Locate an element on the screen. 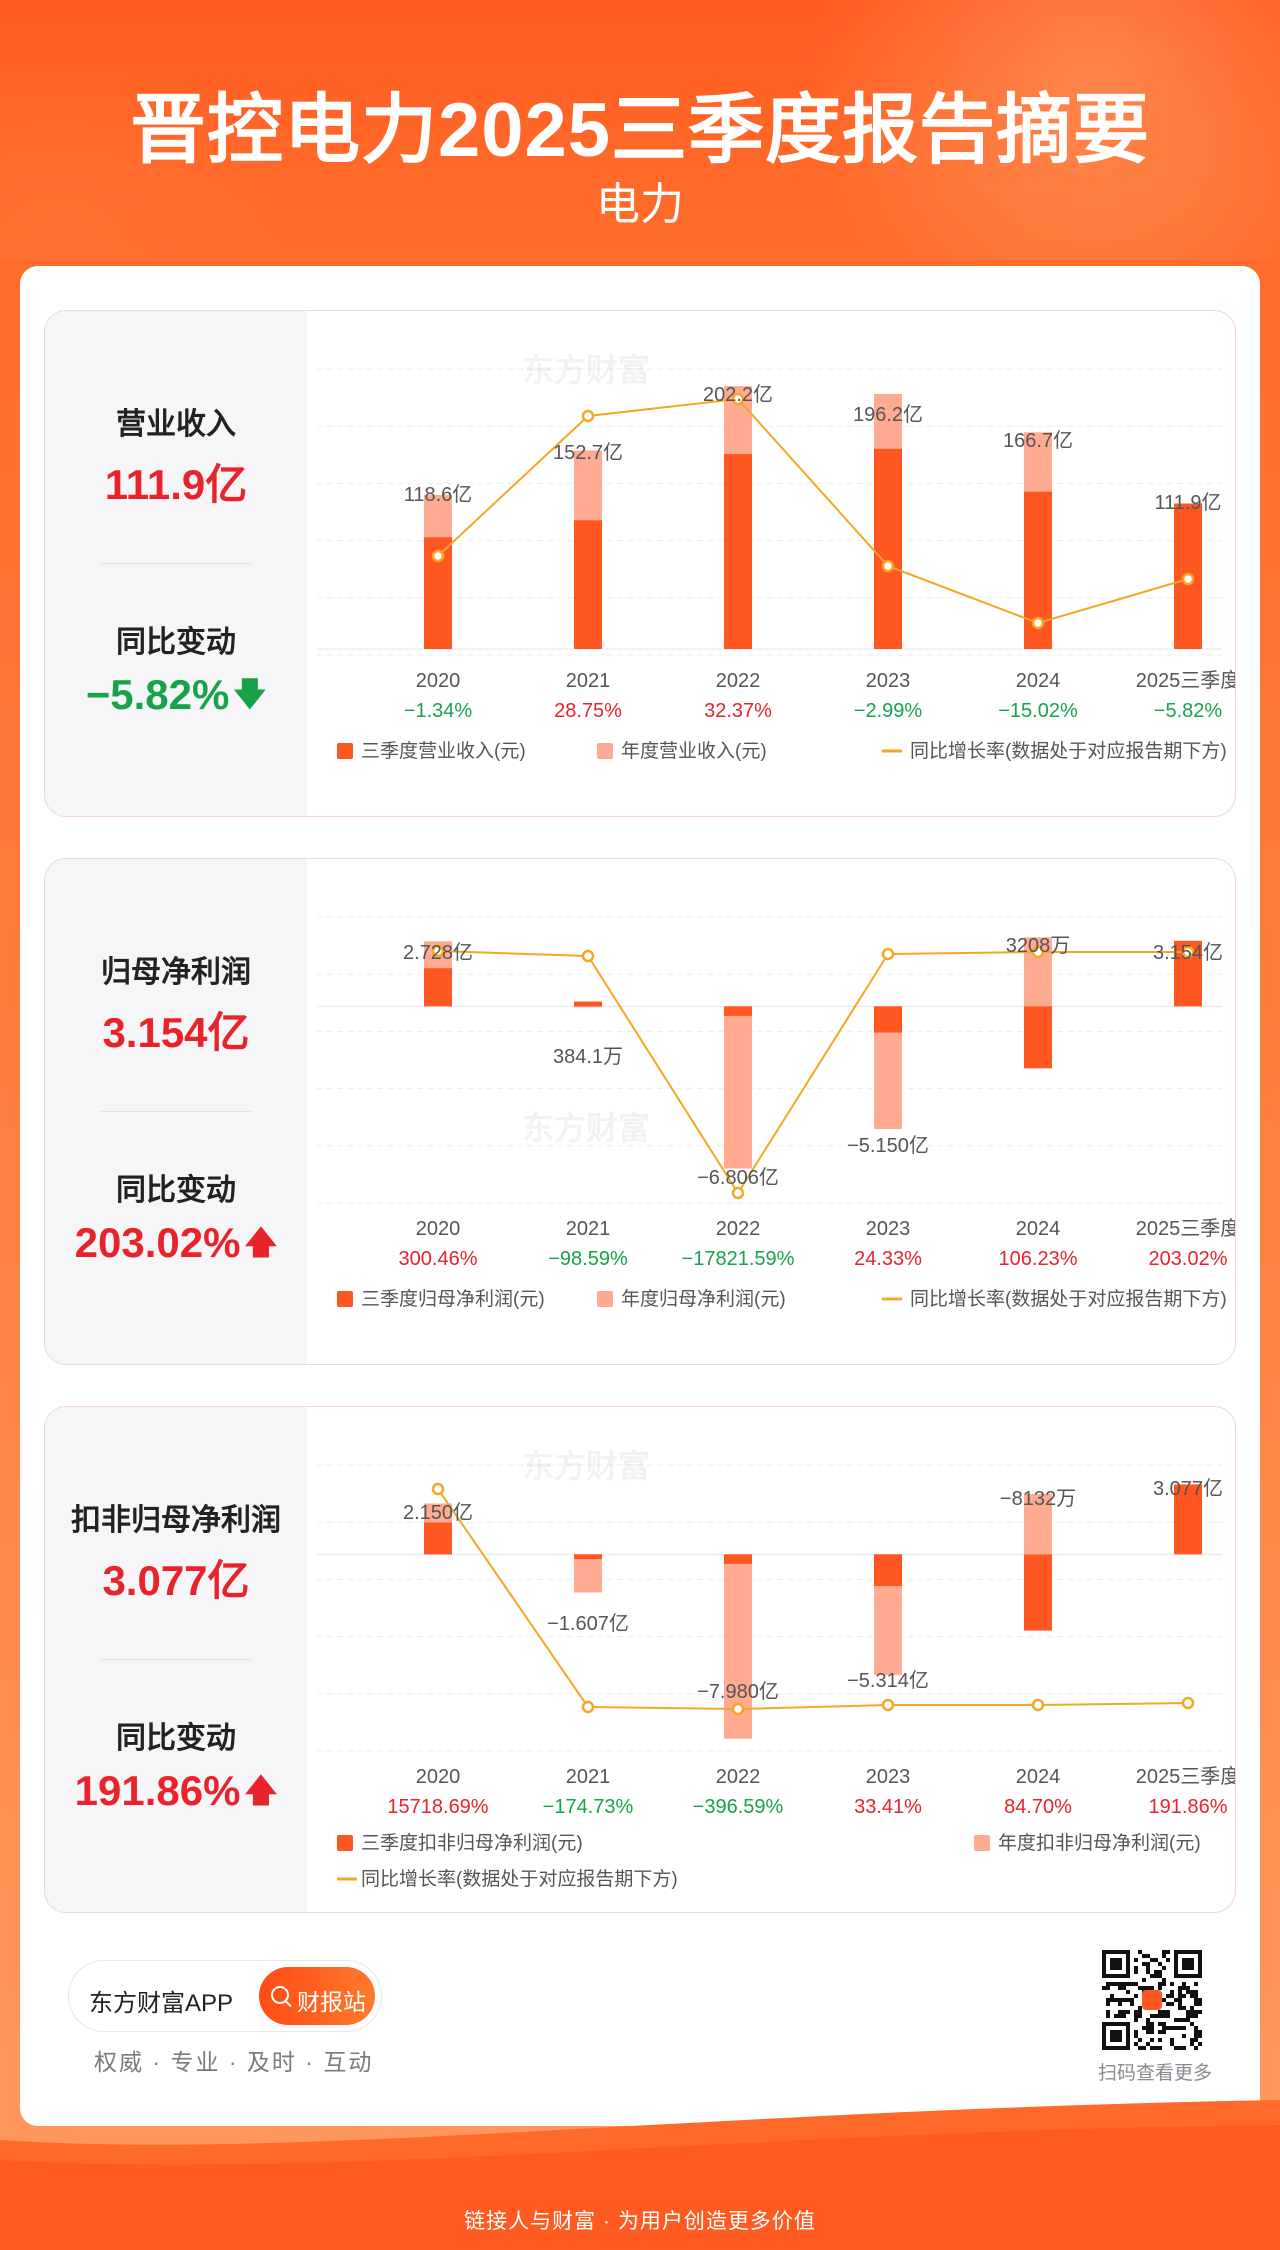  data-label: −5.150亿 is located at coordinates (888, 1145).